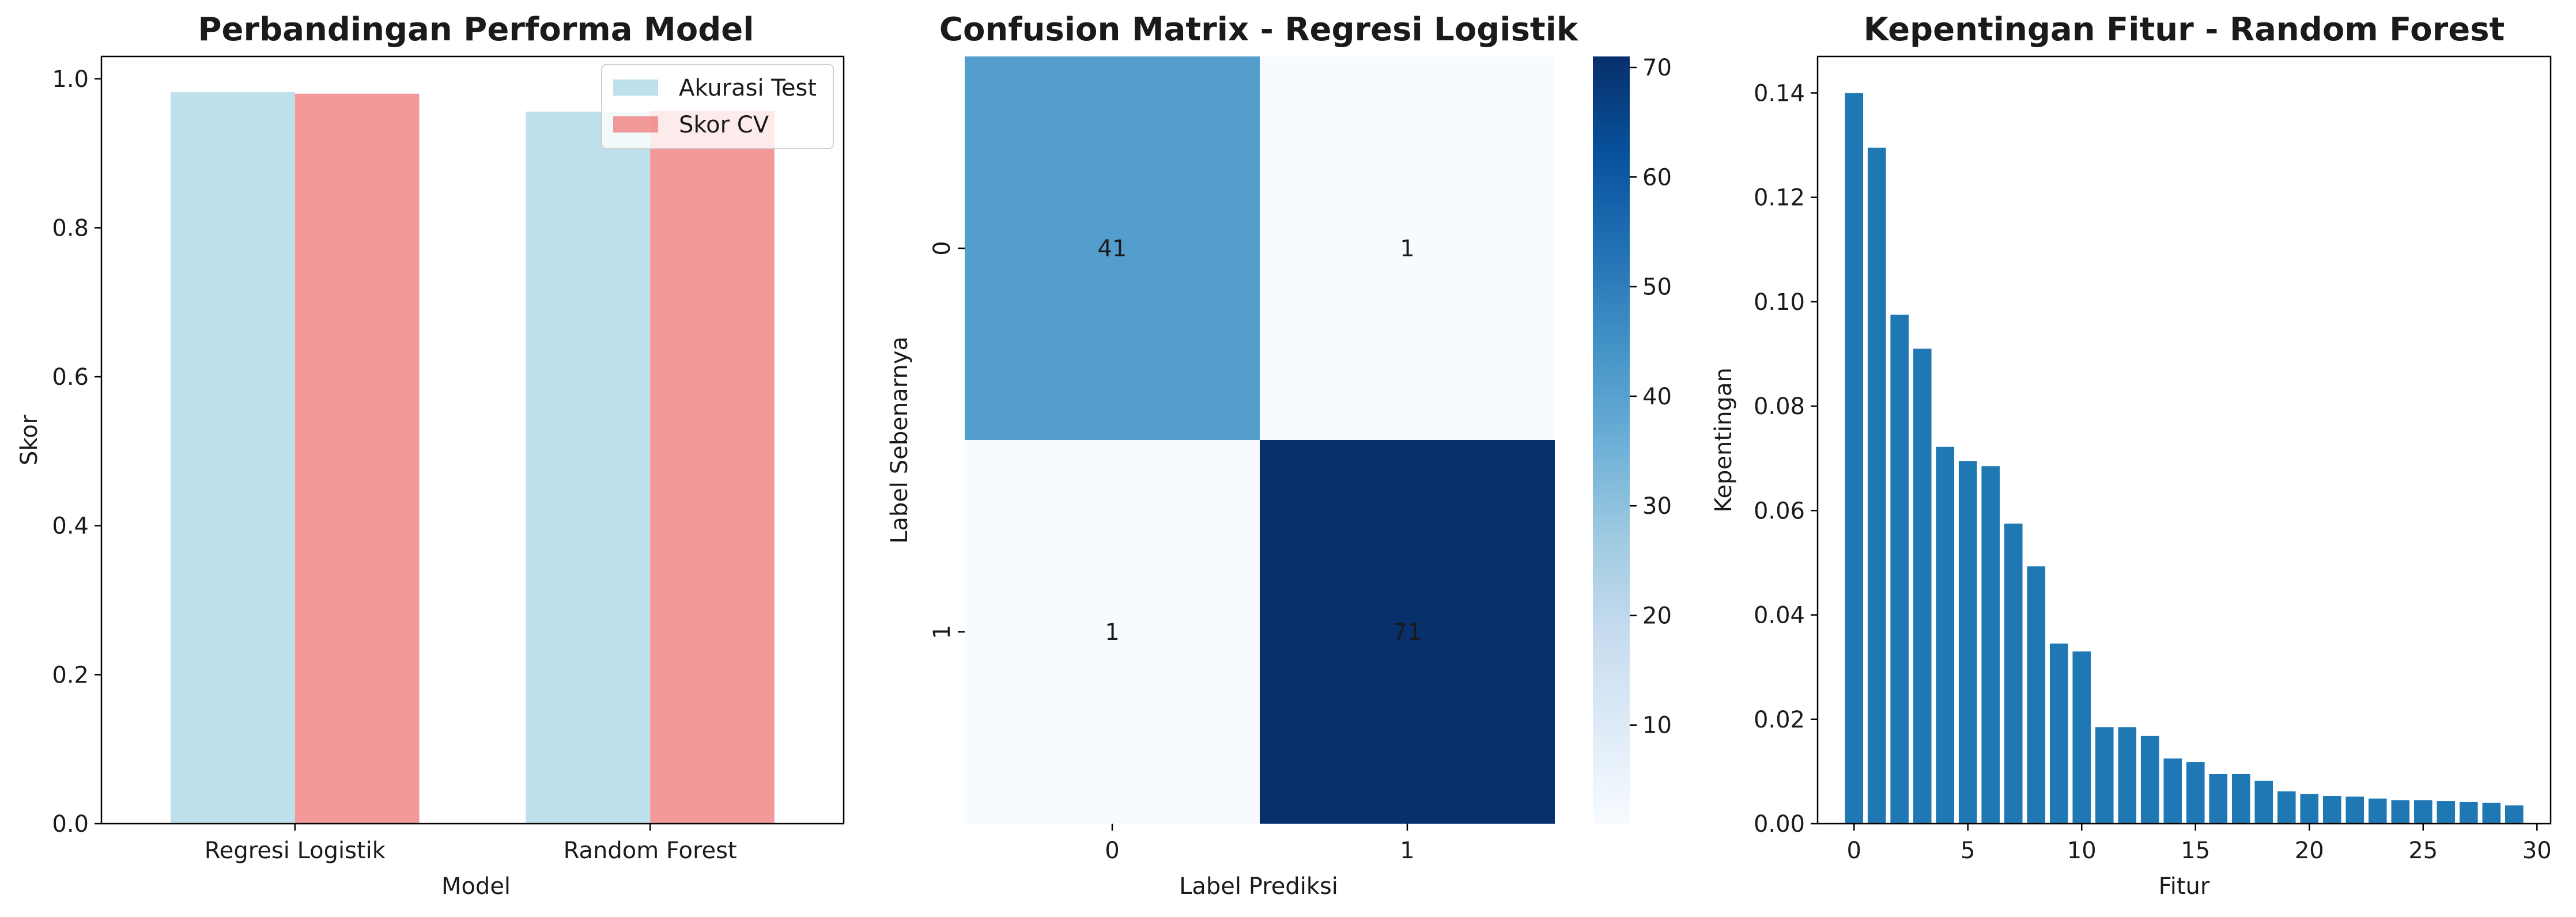 The height and width of the screenshot is (917, 2576). What do you see at coordinates (1657, 177) in the screenshot?
I see `colorbar-tick-label: 60` at bounding box center [1657, 177].